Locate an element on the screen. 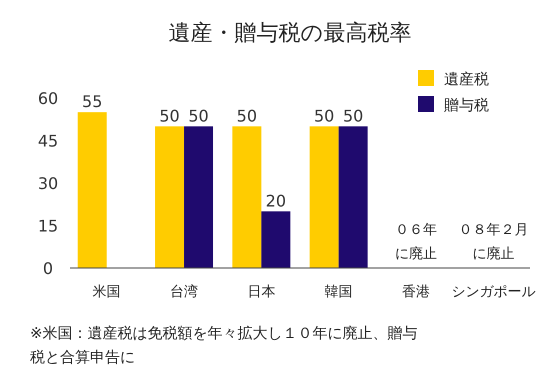 The width and height of the screenshot is (544, 375). y-tick-label: 45 is located at coordinates (48, 141).